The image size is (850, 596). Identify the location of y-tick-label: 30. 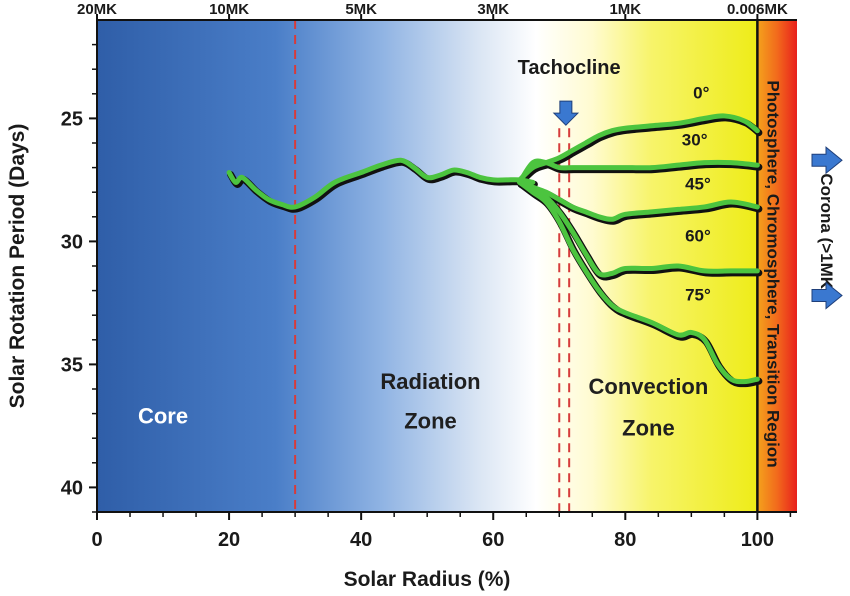
(72, 242).